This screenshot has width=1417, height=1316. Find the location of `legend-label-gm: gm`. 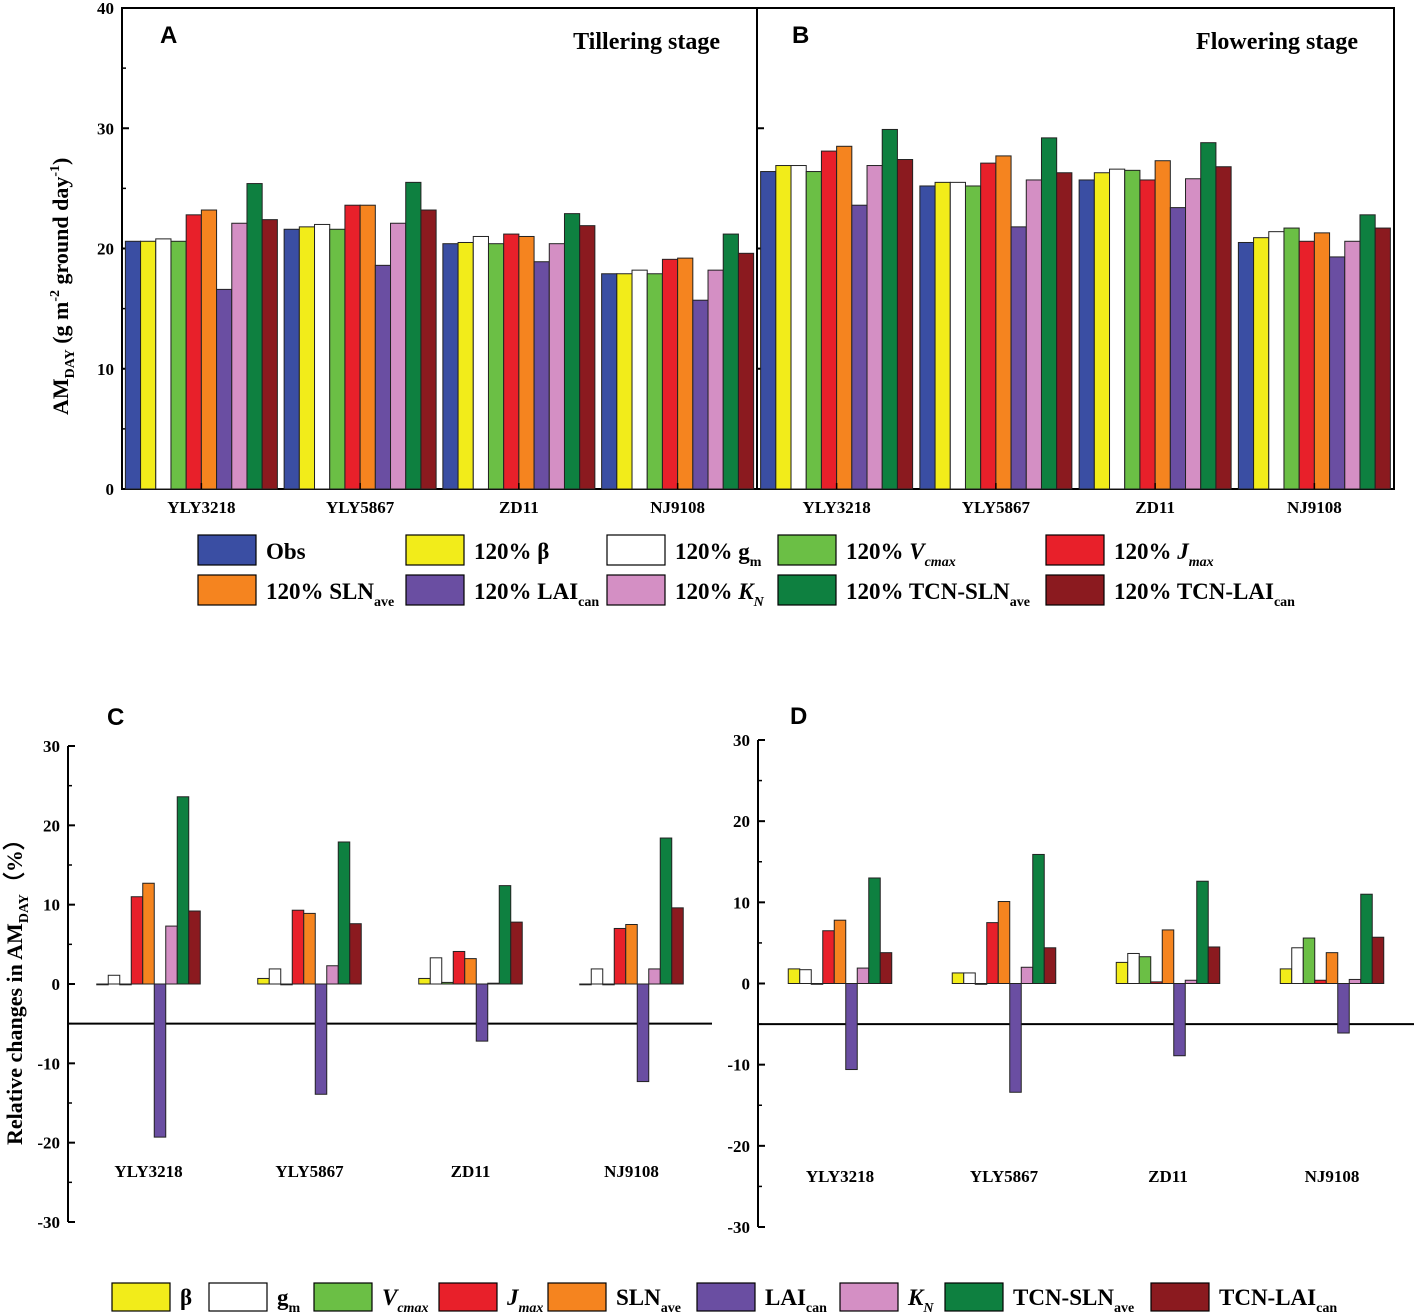

legend-label-gm: gm is located at coordinates (289, 1300).